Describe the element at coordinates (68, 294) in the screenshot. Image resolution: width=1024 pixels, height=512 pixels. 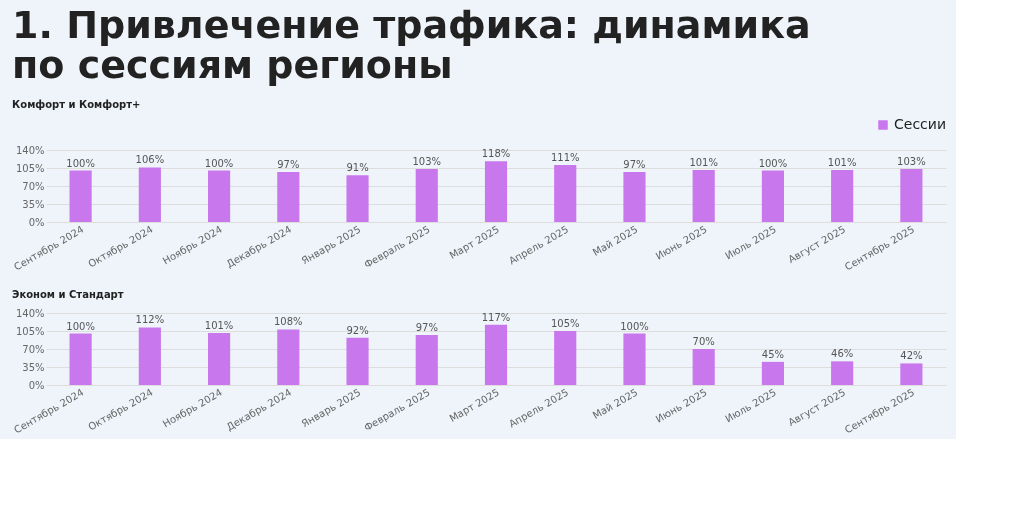
I see `chart-title: Эконом и Стандарт` at that location.